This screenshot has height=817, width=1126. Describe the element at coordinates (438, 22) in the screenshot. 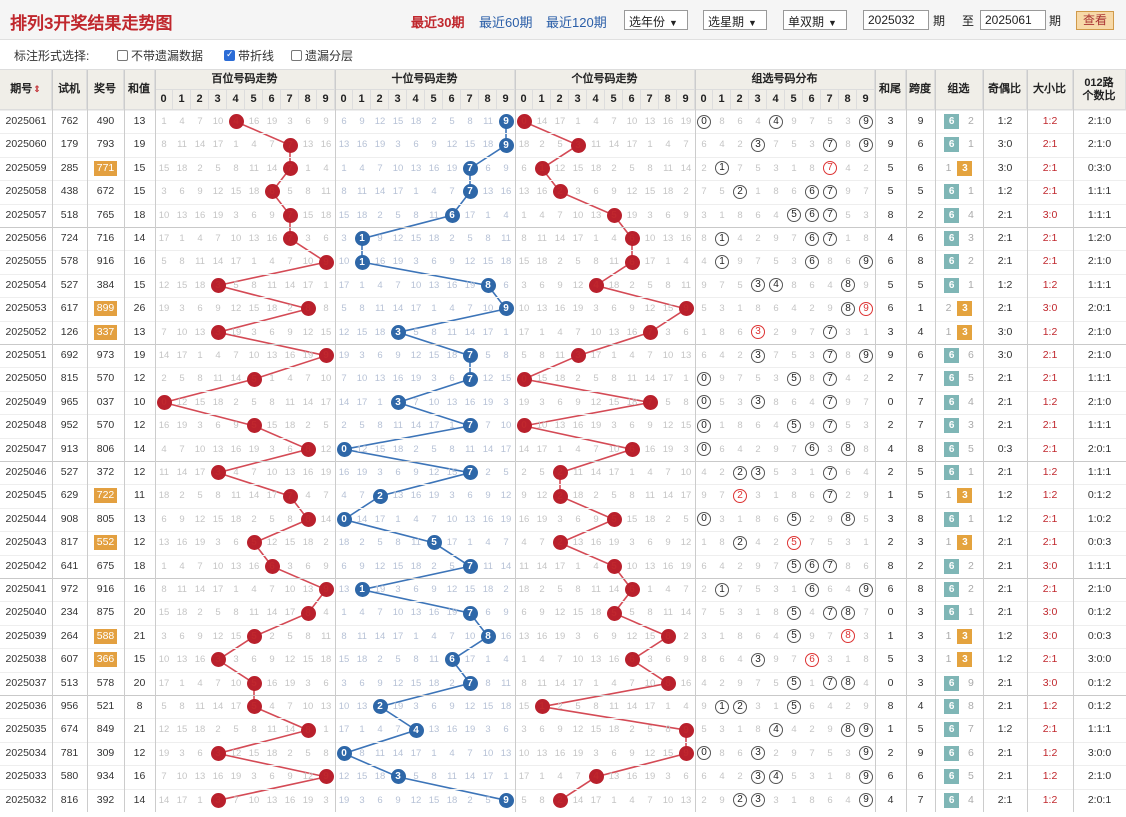

I see `period-30-link: 最近30期` at that location.